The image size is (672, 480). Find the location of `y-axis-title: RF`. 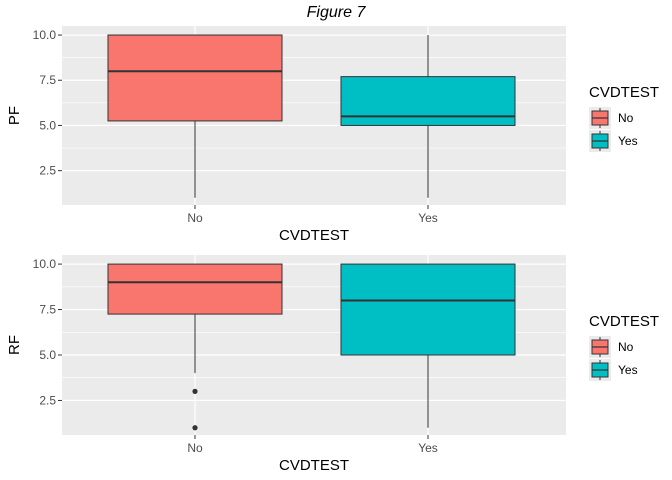

y-axis-title: RF is located at coordinates (14, 345).